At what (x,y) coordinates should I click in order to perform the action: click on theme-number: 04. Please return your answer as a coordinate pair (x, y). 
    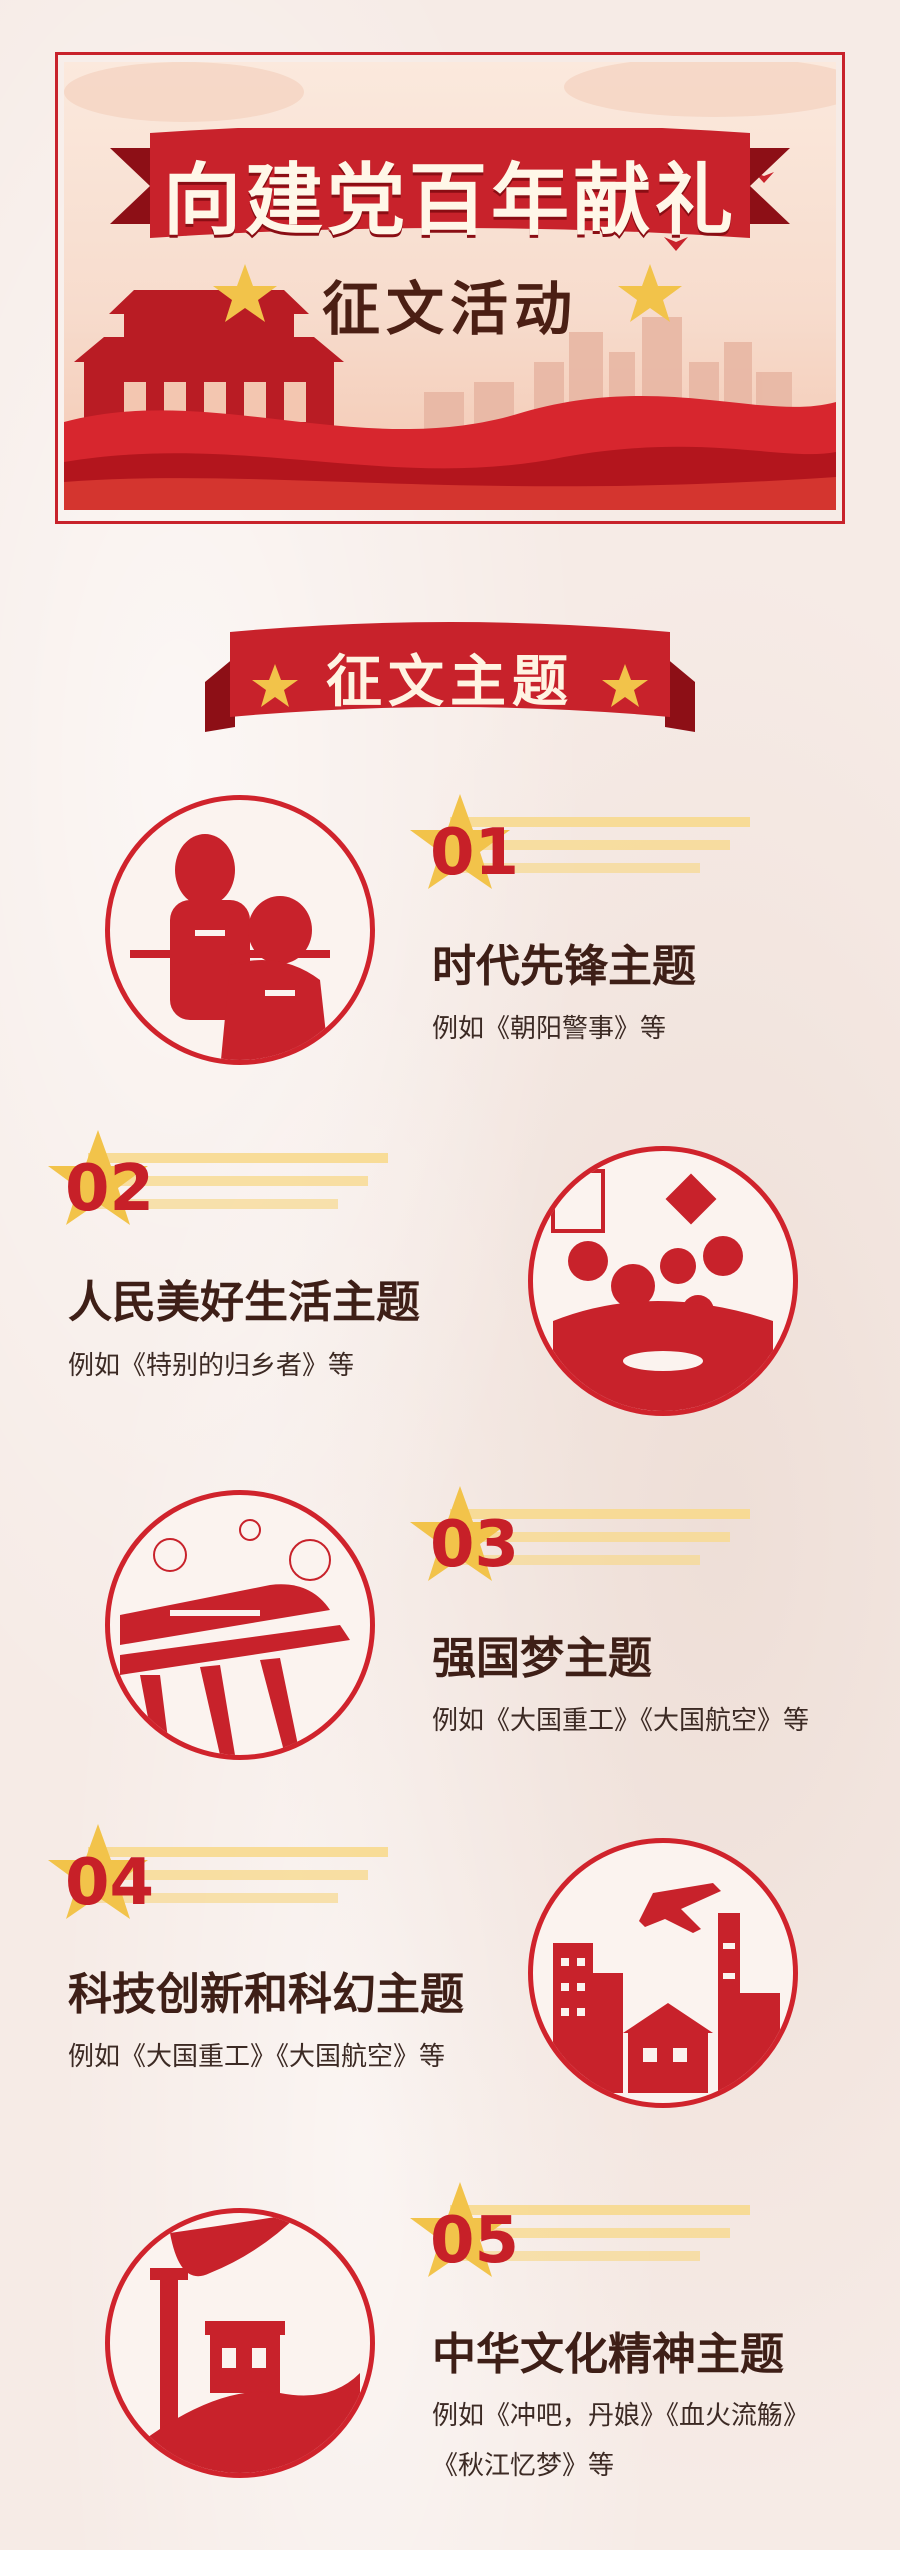
    Looking at the image, I should click on (110, 1883).